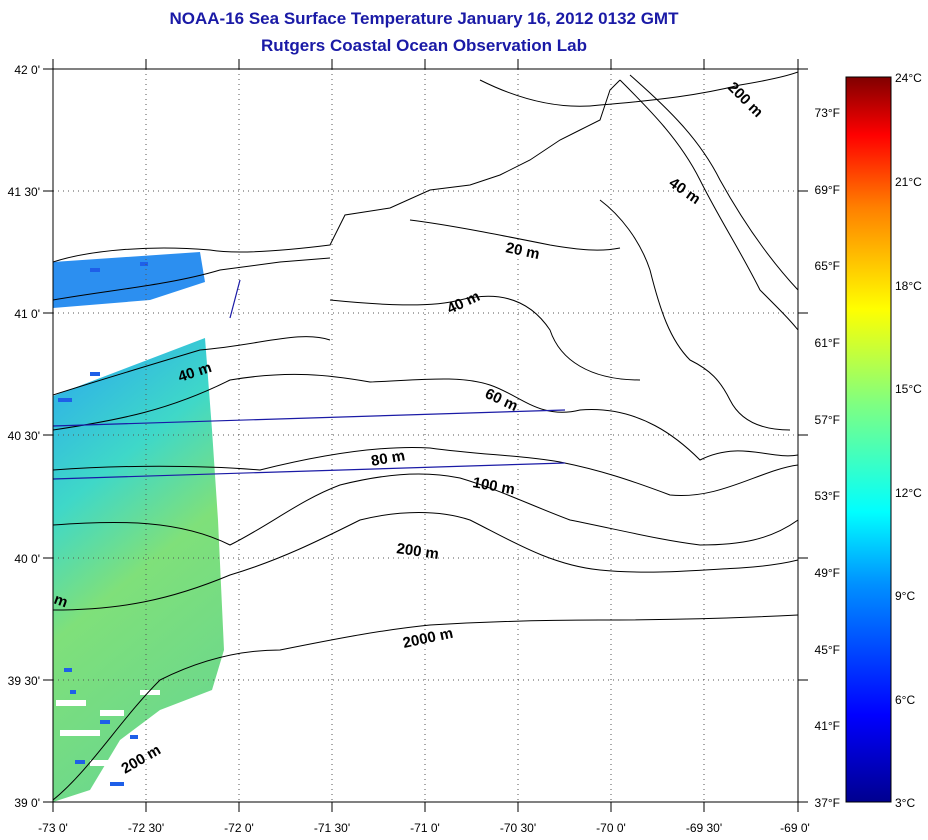  I want to click on satellite-track-lines, so click(309, 379).